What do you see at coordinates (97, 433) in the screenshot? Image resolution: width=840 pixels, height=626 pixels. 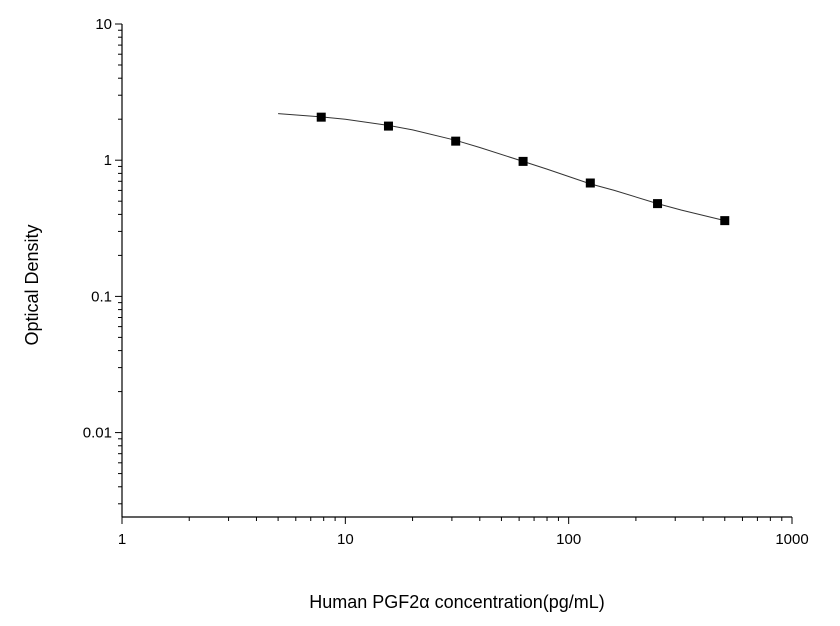 I see `y-tick-label: 0.01` at bounding box center [97, 433].